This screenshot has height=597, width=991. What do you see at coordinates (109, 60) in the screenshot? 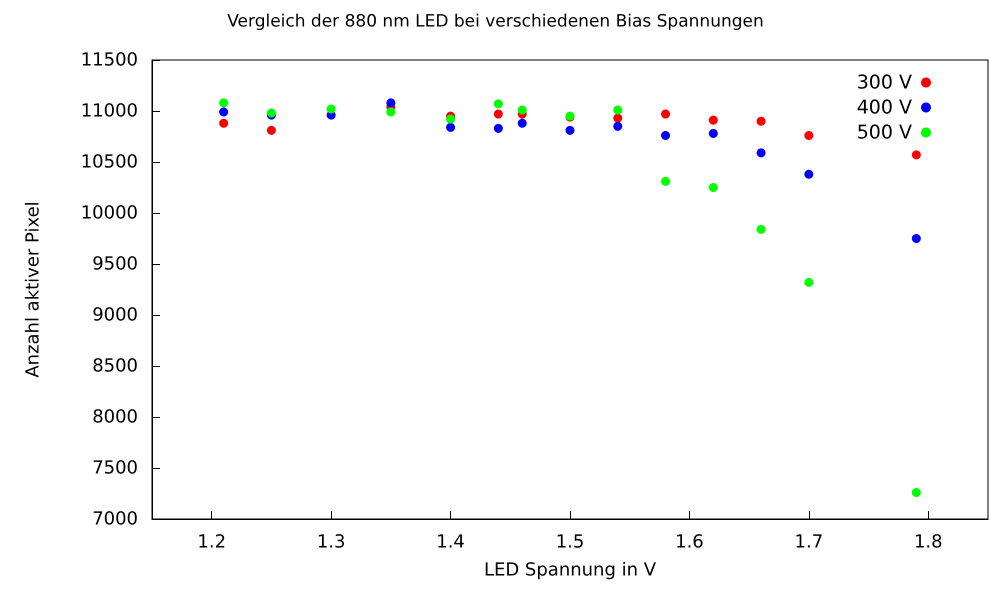
I see `y-tick-label: 11500` at bounding box center [109, 60].